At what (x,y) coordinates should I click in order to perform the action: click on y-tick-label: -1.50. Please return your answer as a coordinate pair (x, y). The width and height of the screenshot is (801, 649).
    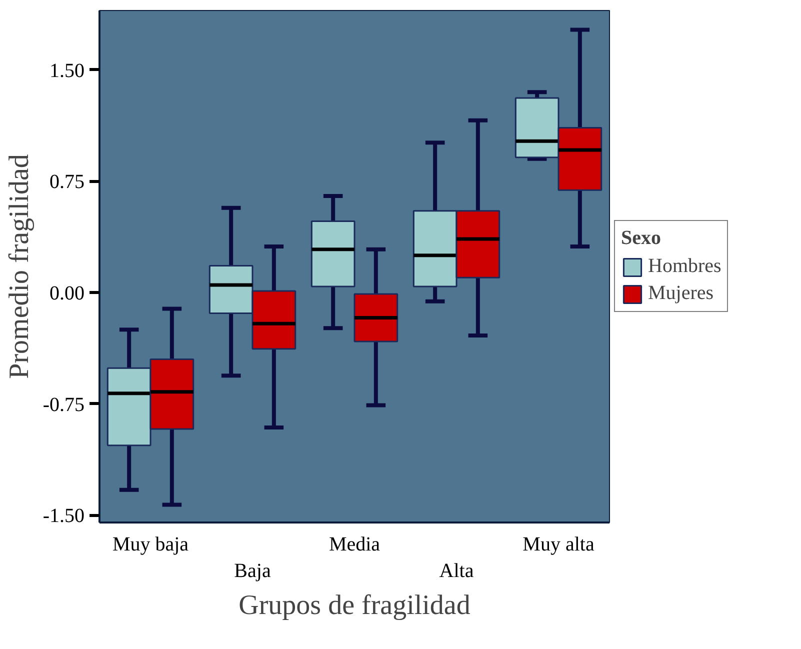
    Looking at the image, I should click on (63, 516).